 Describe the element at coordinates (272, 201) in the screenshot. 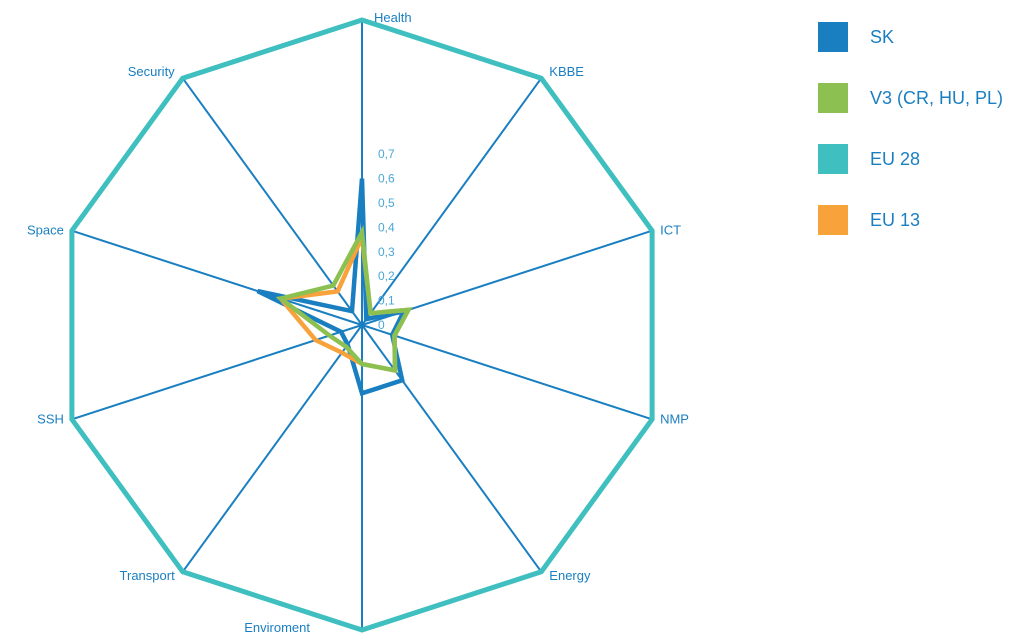

I see `spoke-security` at that location.